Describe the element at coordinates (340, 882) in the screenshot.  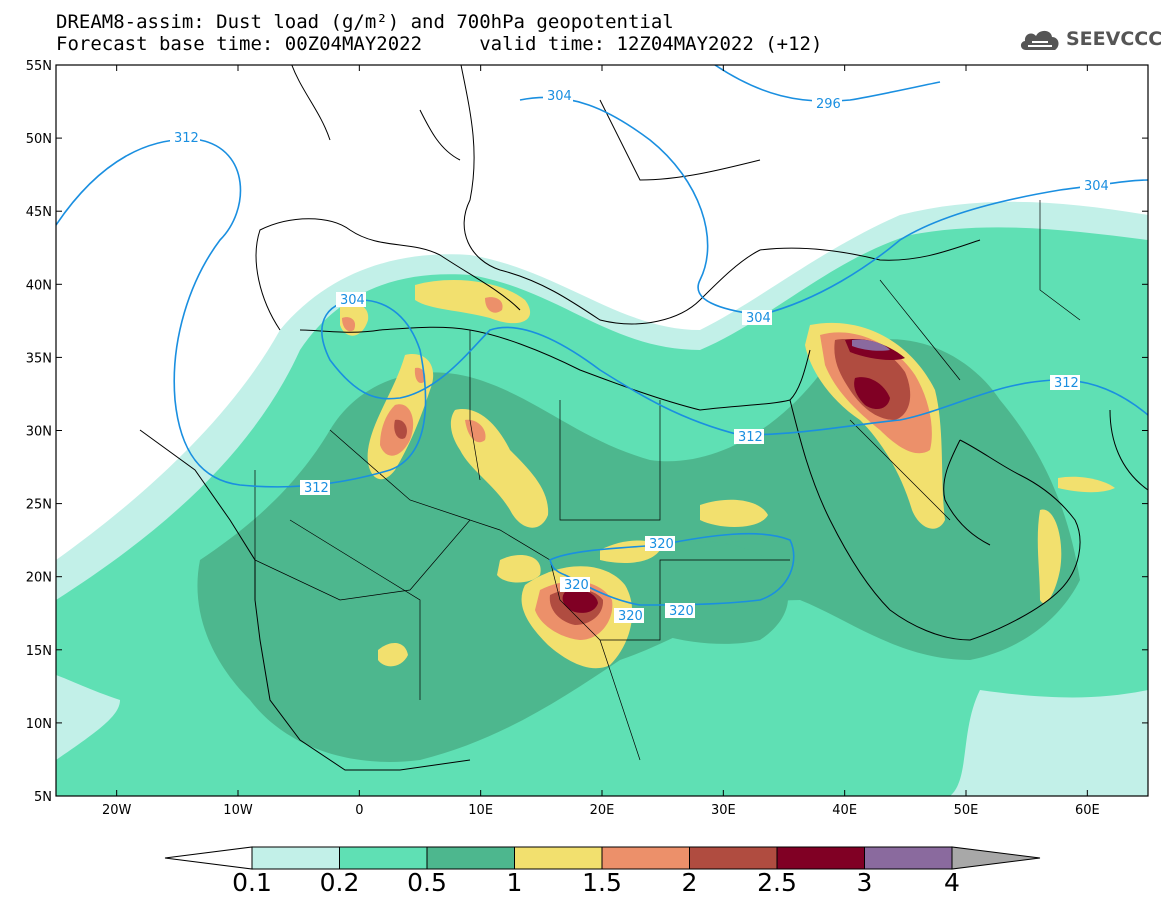
I see `colorbar-label: 0.2` at that location.